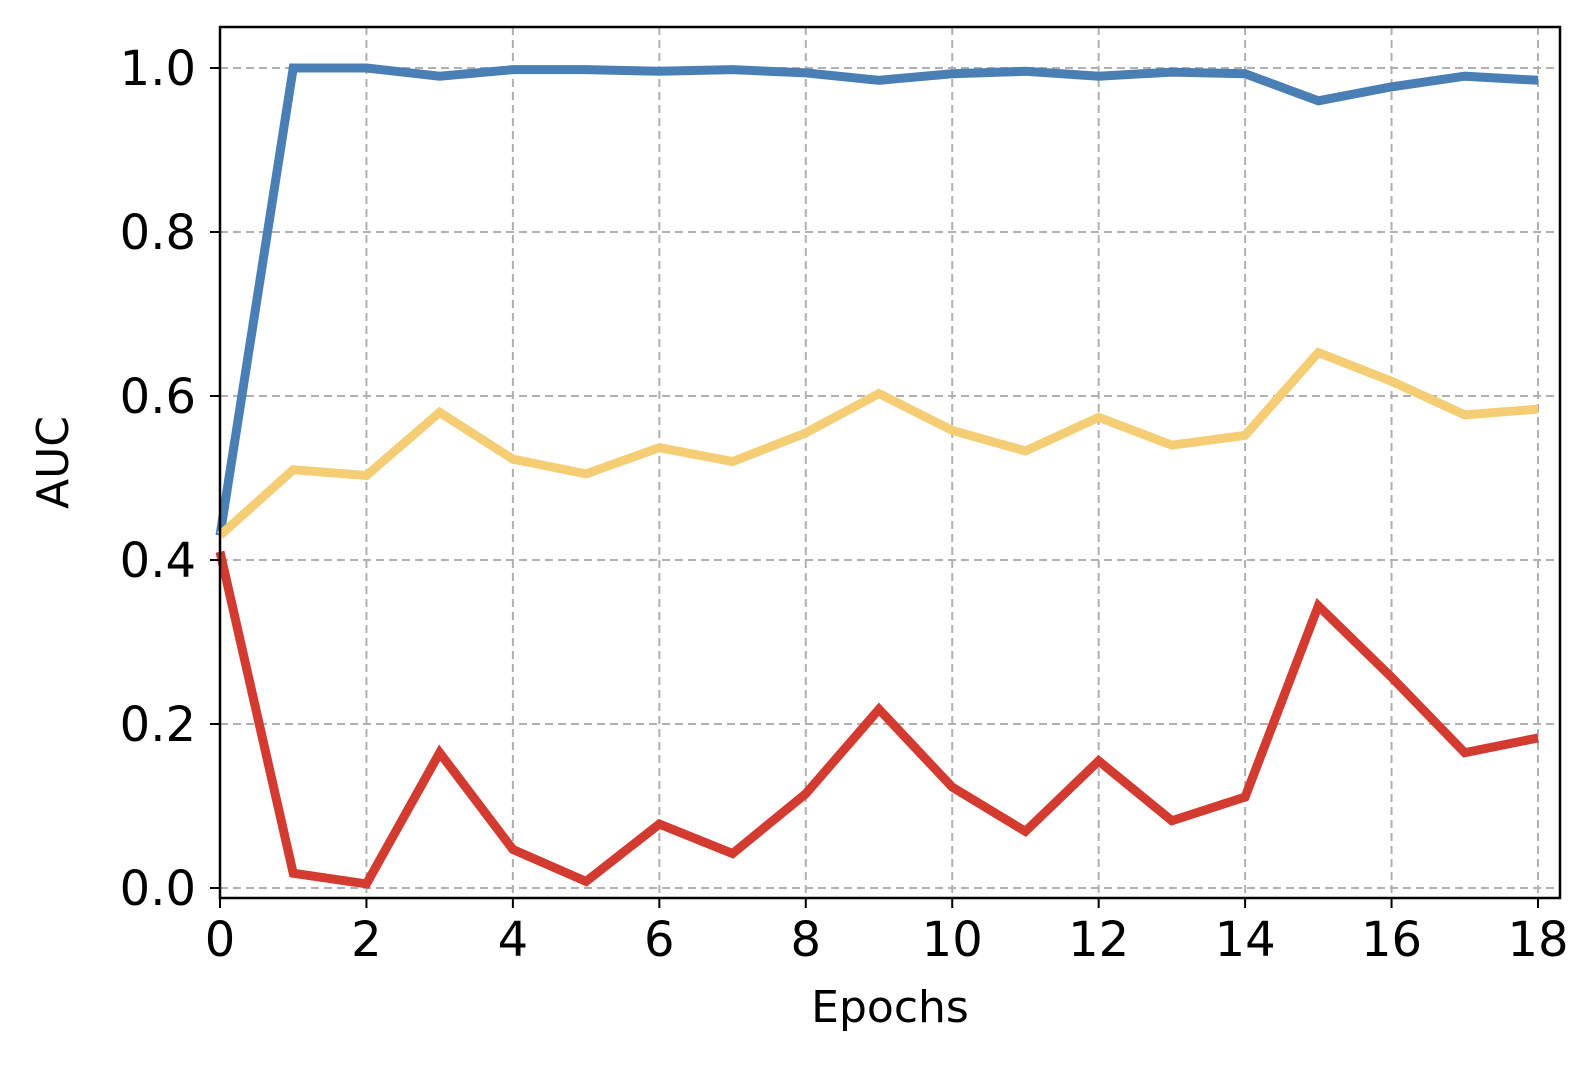 Image resolution: width=1592 pixels, height=1074 pixels. I want to click on y-tick-label: 0.6, so click(158, 397).